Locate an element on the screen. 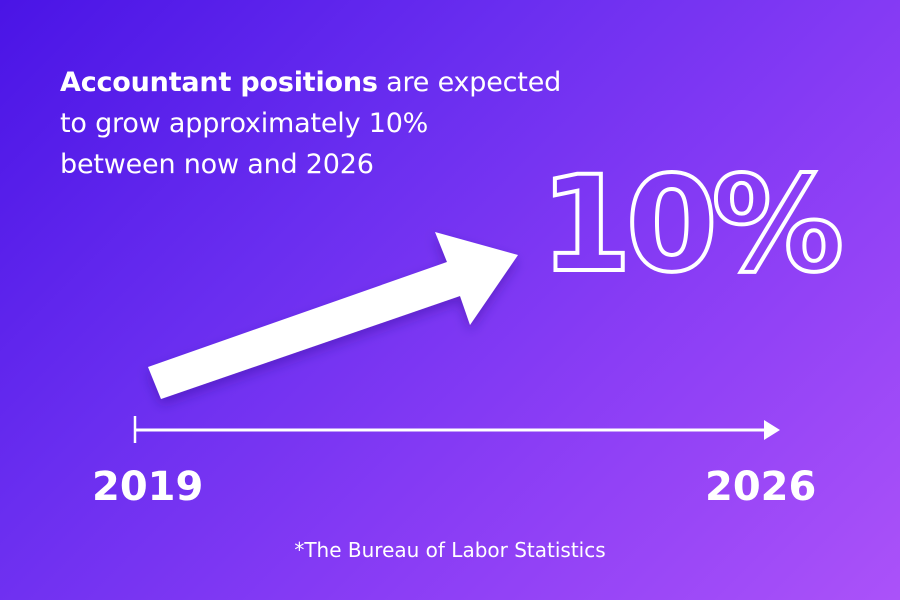 This screenshot has width=900, height=600. timeline-start-year: 2019 is located at coordinates (148, 487).